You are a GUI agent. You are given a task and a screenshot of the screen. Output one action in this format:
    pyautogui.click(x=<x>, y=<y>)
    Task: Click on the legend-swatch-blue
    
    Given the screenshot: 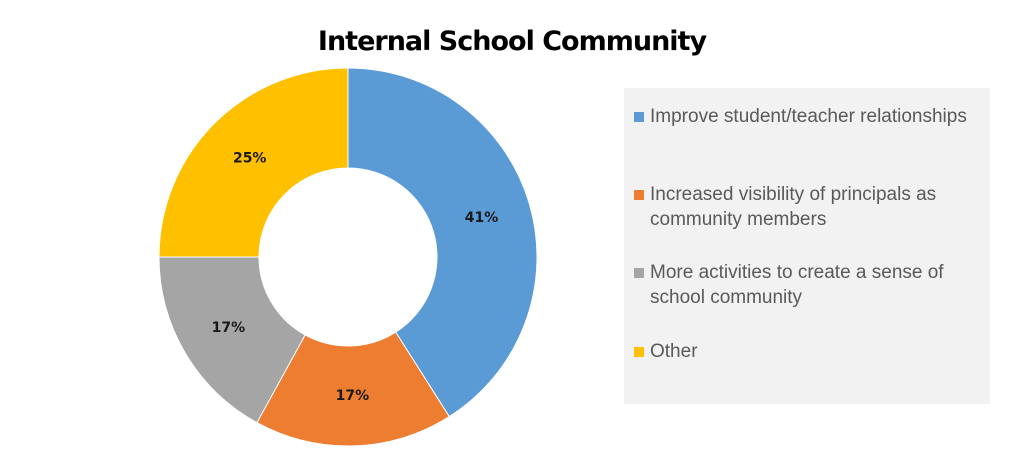 What is the action you would take?
    pyautogui.click(x=639, y=117)
    